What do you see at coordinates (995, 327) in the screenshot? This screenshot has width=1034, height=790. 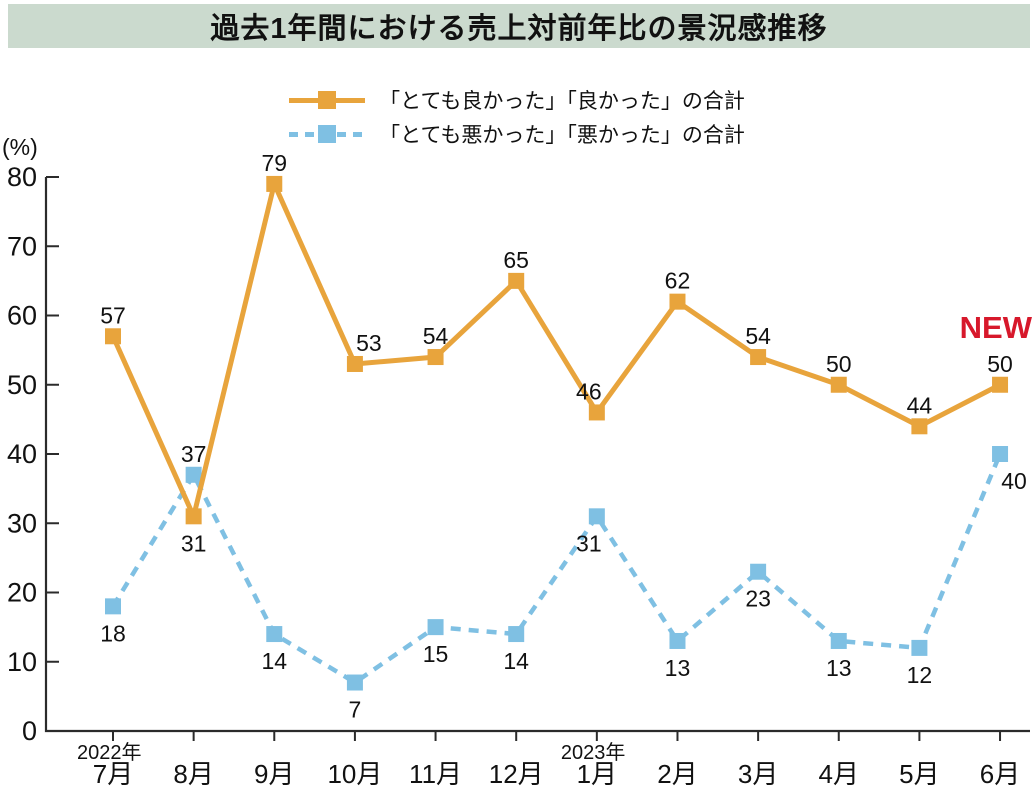 I see `new-badge: NEW` at bounding box center [995, 327].